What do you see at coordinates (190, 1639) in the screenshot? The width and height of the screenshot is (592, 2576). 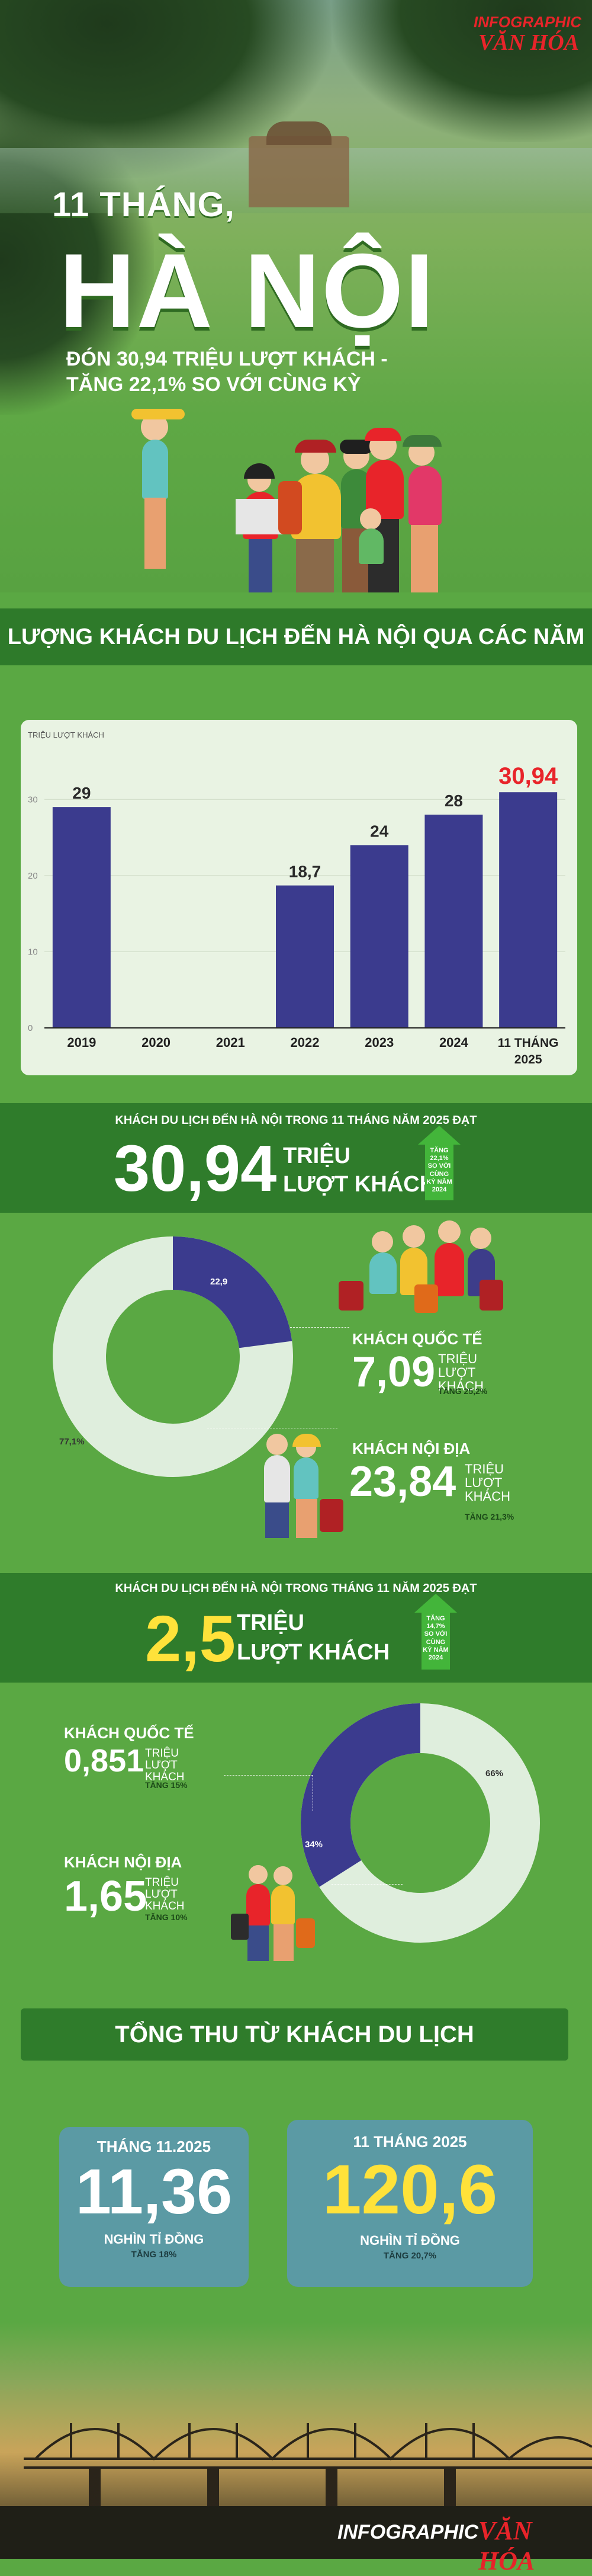 I see `section3-total-value: 2,5` at bounding box center [190, 1639].